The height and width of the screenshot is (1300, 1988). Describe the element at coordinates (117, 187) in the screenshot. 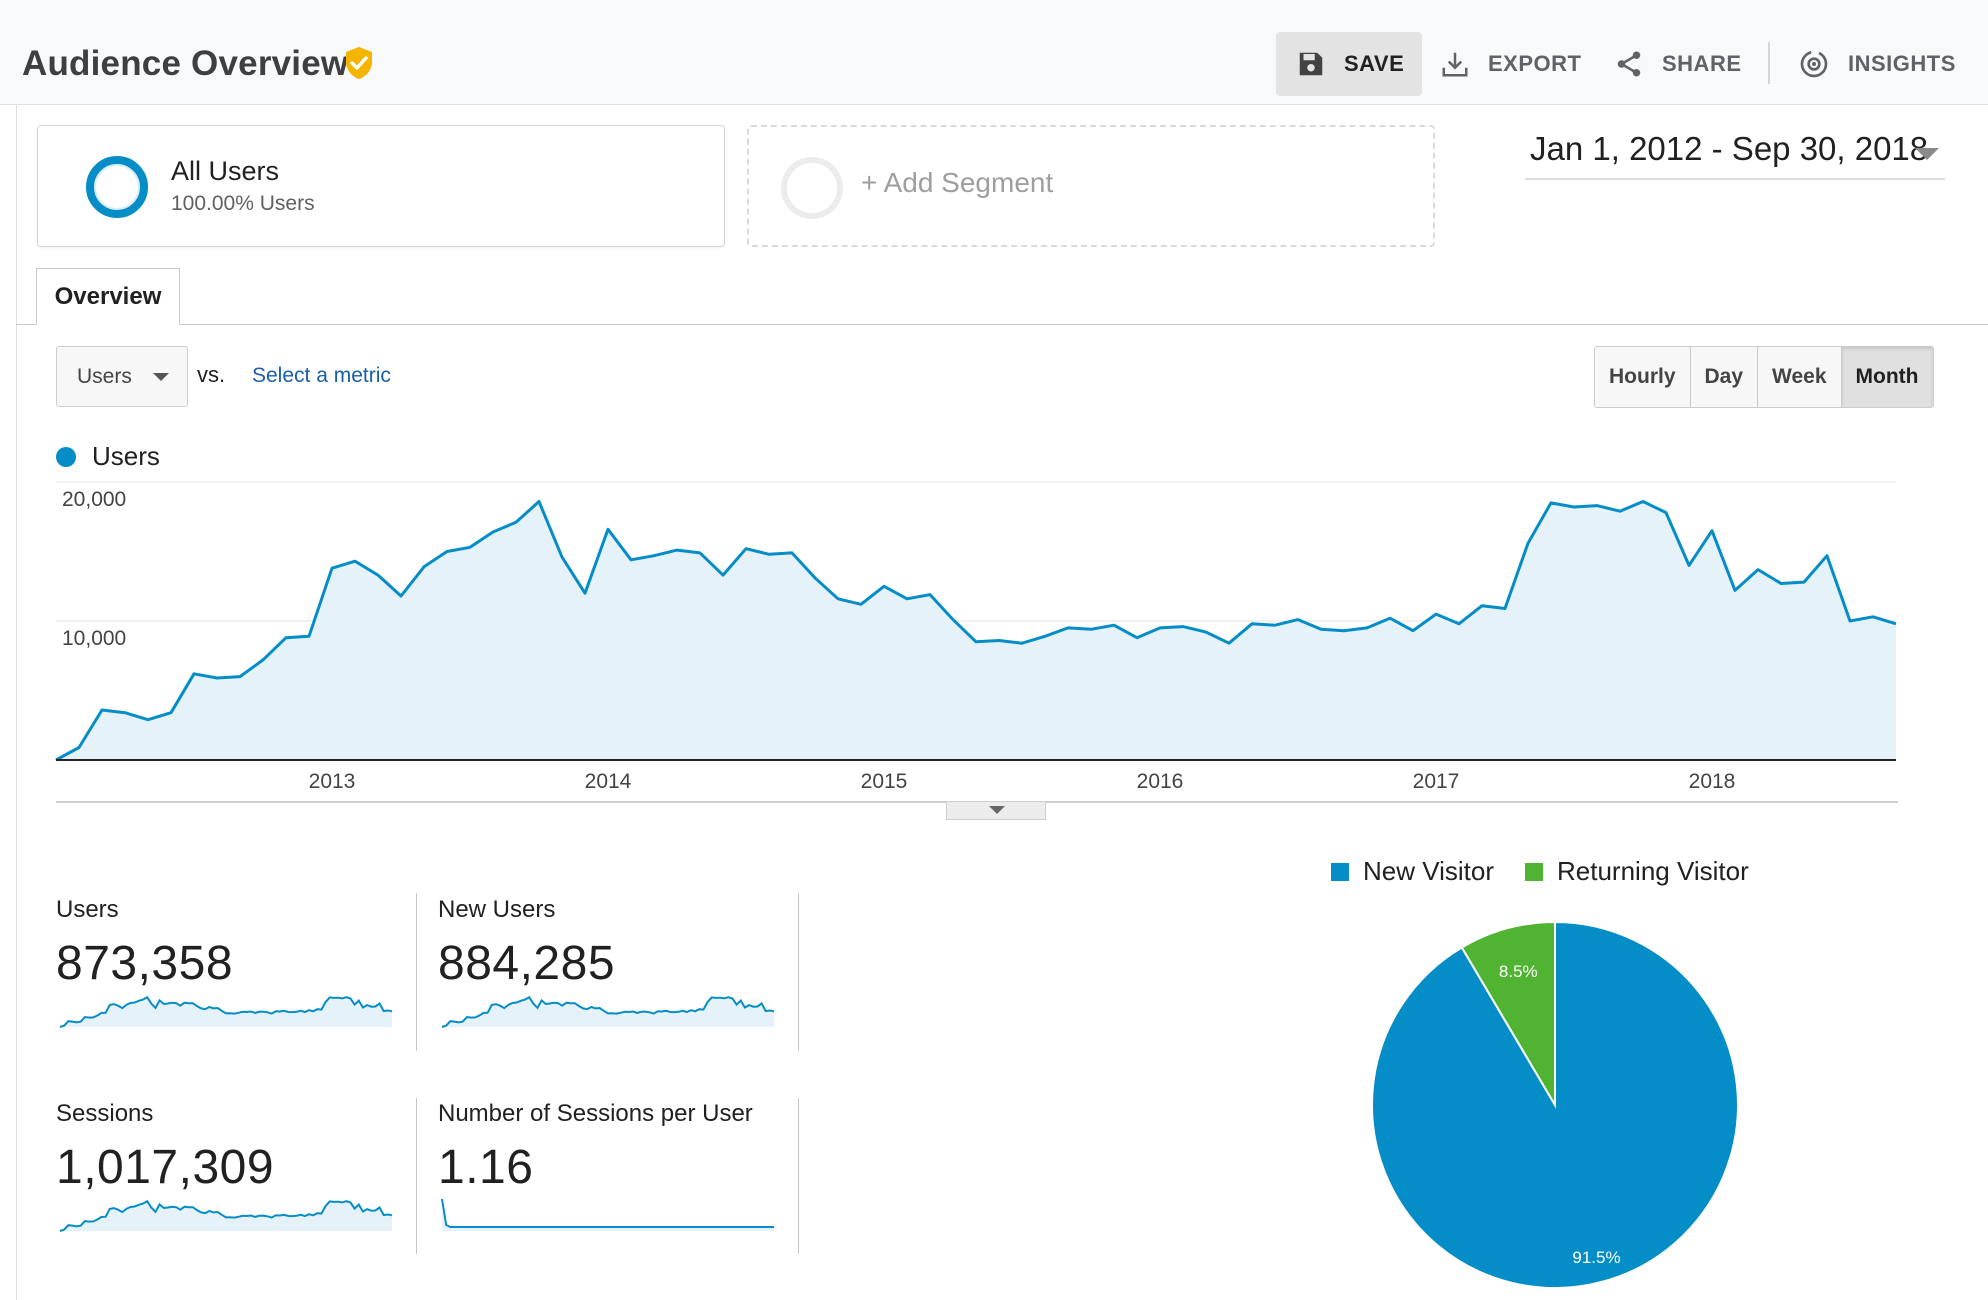

I see `segment-ring-icon` at that location.